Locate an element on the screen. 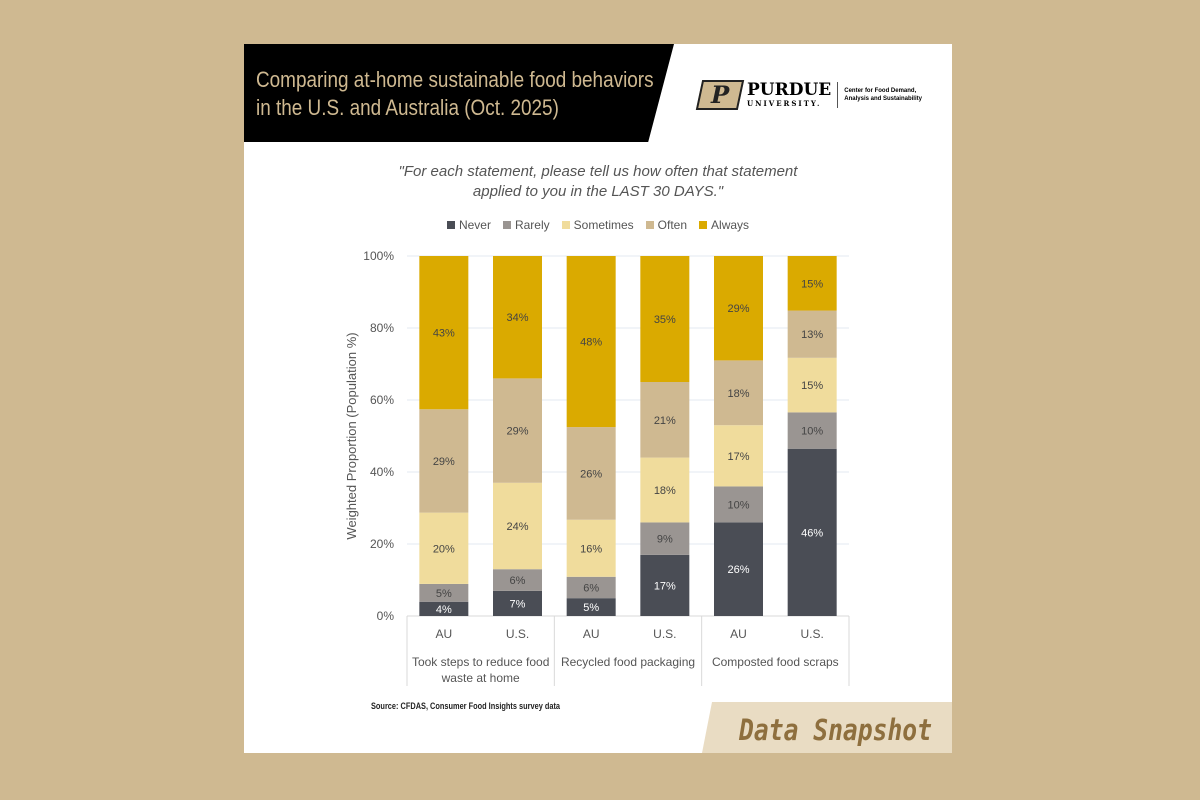 Image resolution: width=1200 pixels, height=800 pixels. subtitle-line-2: applied to you in the LAST 30 DAYS." is located at coordinates (598, 191).